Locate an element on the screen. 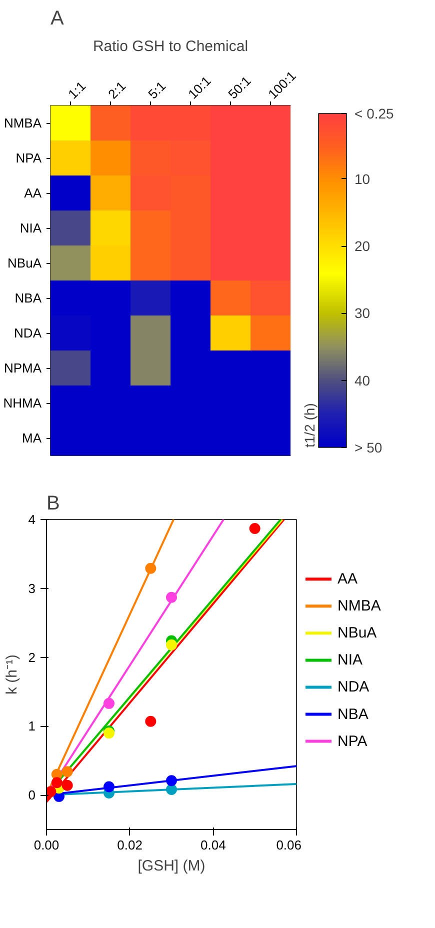 The height and width of the screenshot is (928, 435). color-bar-label: 40 is located at coordinates (362, 380).